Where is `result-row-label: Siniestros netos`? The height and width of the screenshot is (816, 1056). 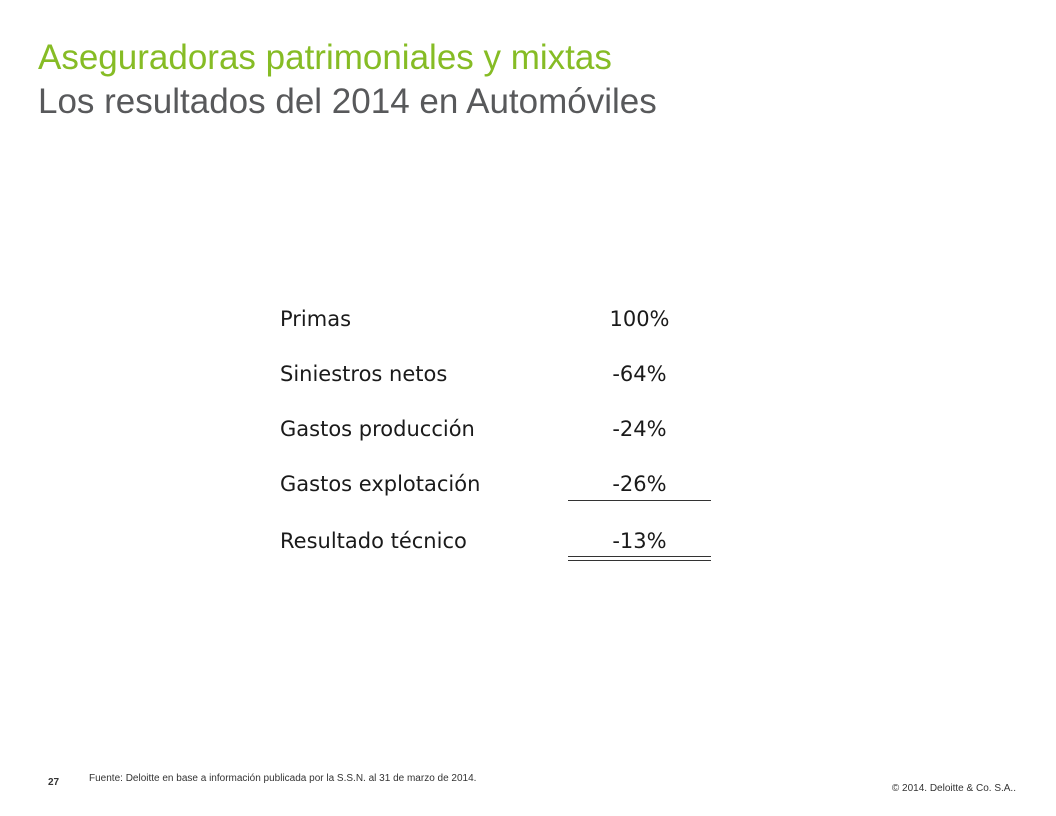
result-row-label: Siniestros netos is located at coordinates (364, 374).